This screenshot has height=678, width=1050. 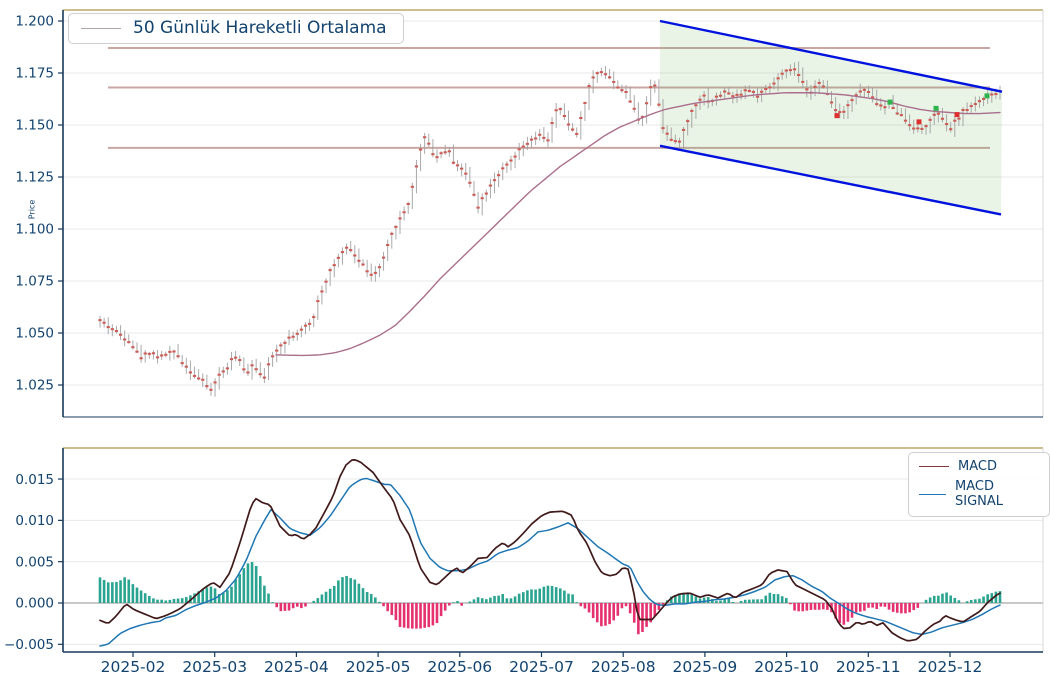 What do you see at coordinates (34, 480) in the screenshot?
I see `svg-text: 0.015` at bounding box center [34, 480].